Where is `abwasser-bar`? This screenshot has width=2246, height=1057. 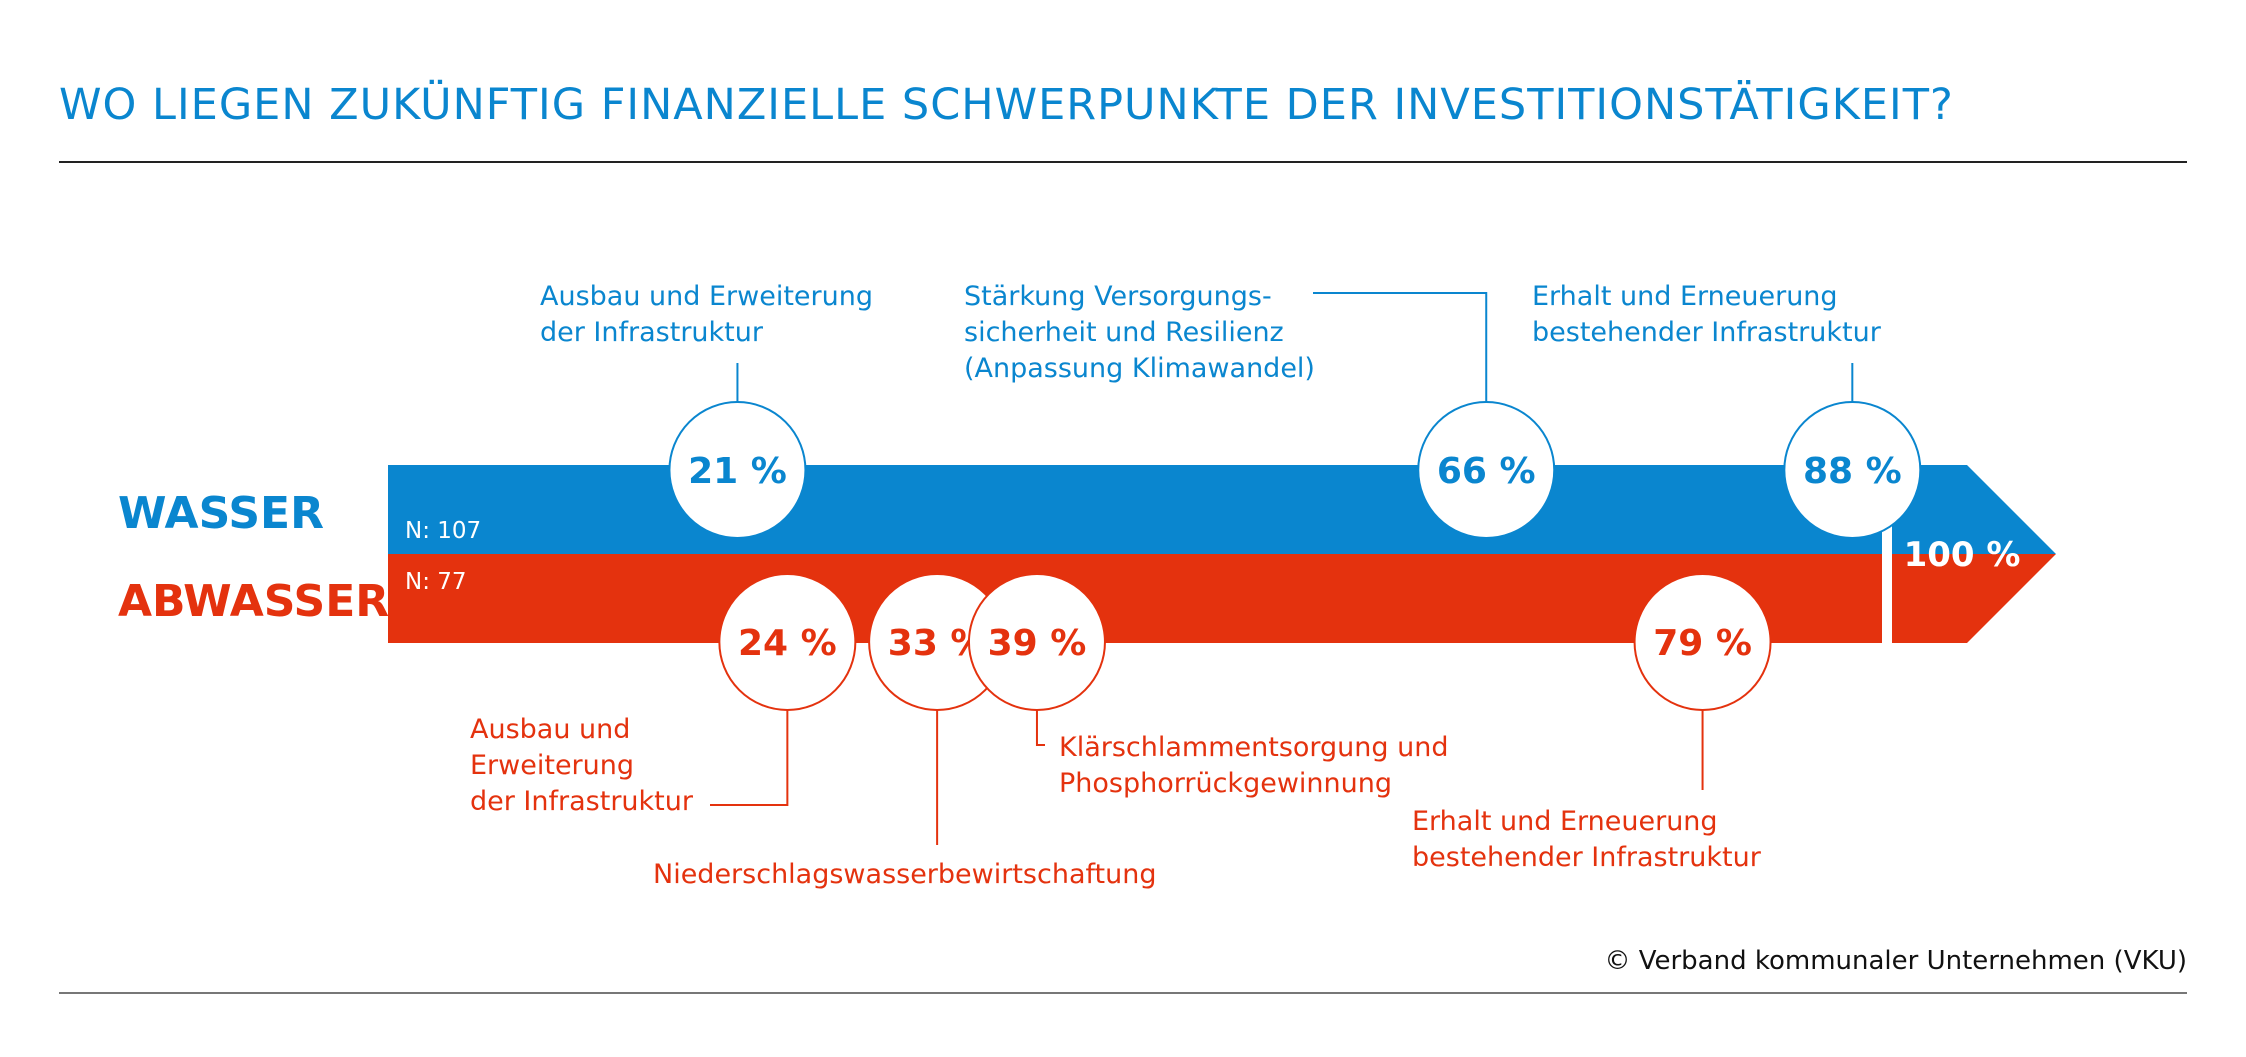
abwasser-bar is located at coordinates (1135, 598).